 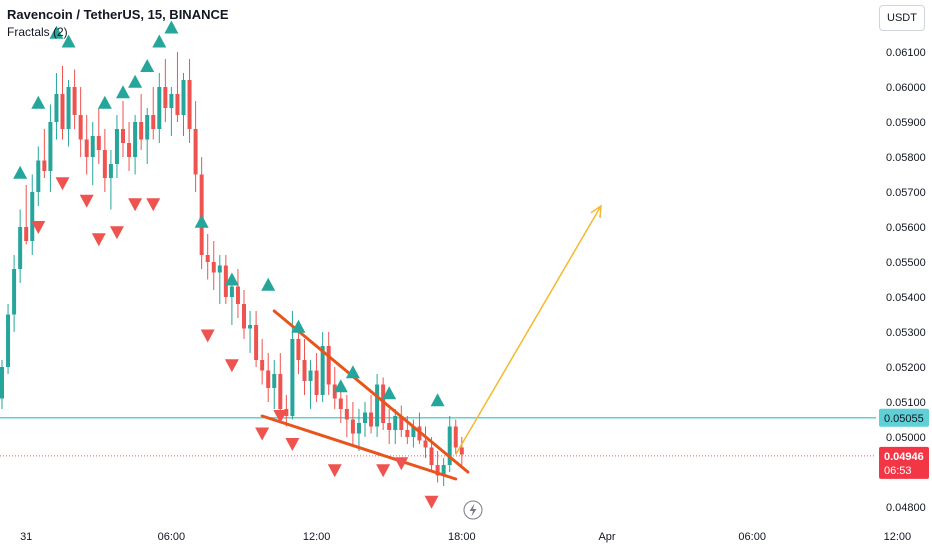 What do you see at coordinates (904, 457) in the screenshot?
I see `last-price-badge-value: 0.04946` at bounding box center [904, 457].